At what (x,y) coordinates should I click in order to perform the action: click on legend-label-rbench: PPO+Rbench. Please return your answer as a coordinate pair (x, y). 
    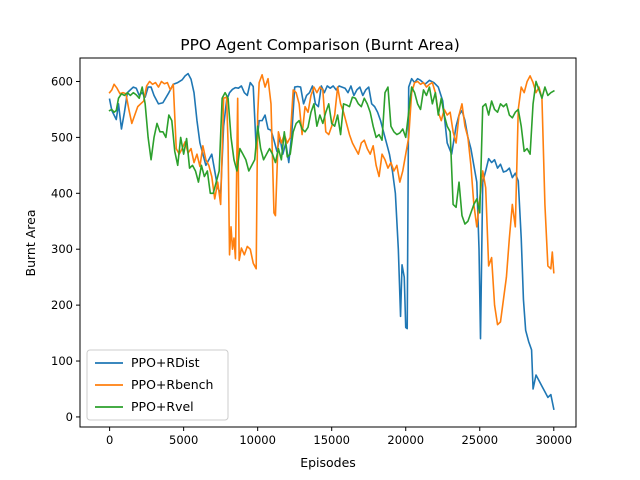
    Looking at the image, I should click on (172, 384).